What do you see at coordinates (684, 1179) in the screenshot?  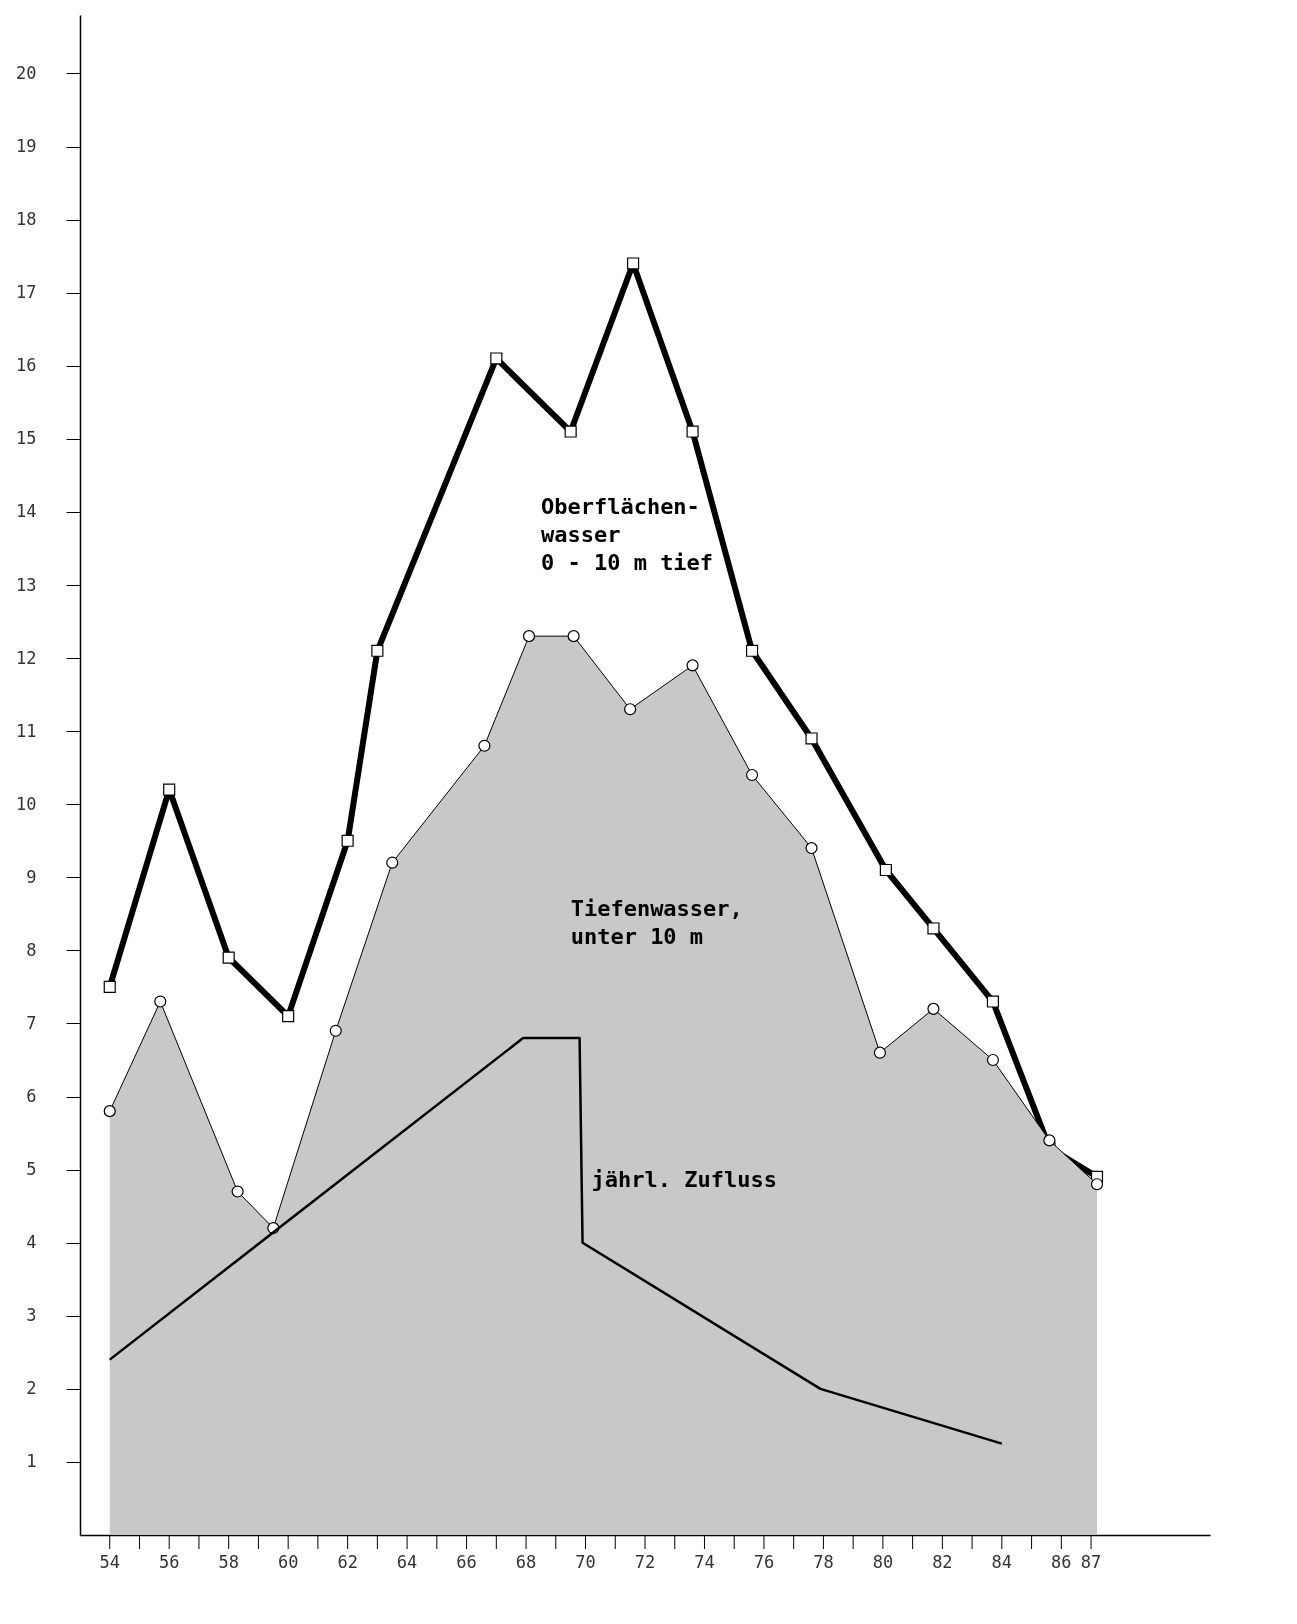 I see `series-label: jährl. Zufluss` at bounding box center [684, 1179].